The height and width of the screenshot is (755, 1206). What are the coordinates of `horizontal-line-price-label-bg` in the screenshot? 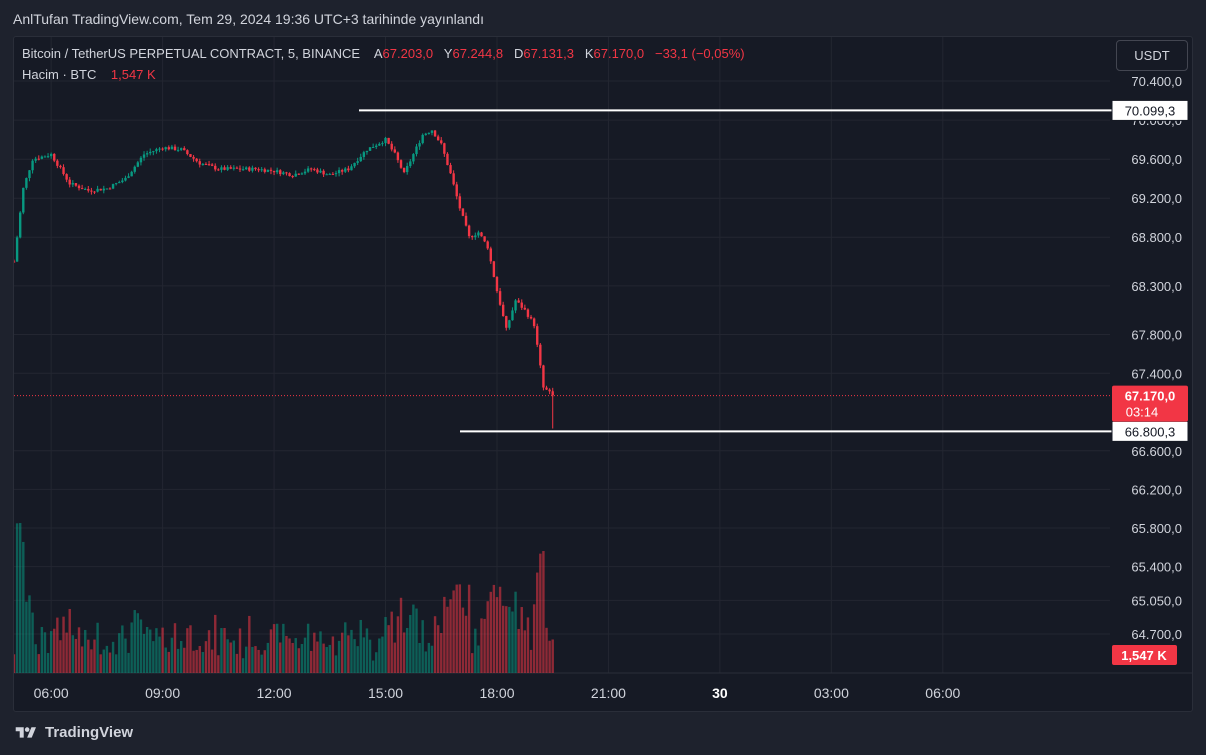 It's located at (1150, 110).